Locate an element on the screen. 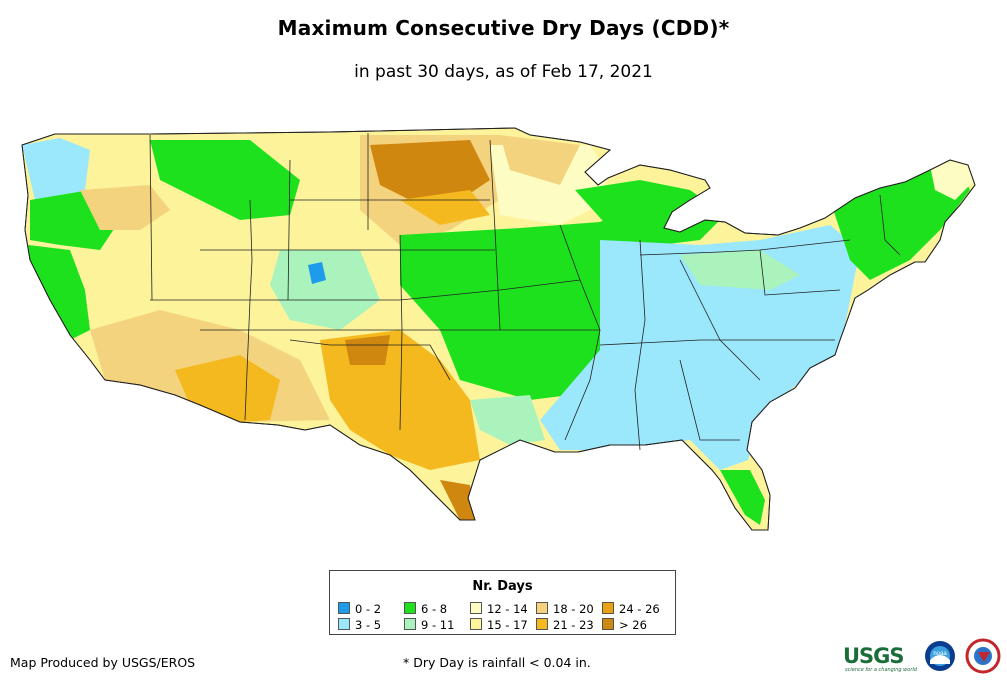  cdd-zone-california-coast-wet is located at coordinates (59, 292).